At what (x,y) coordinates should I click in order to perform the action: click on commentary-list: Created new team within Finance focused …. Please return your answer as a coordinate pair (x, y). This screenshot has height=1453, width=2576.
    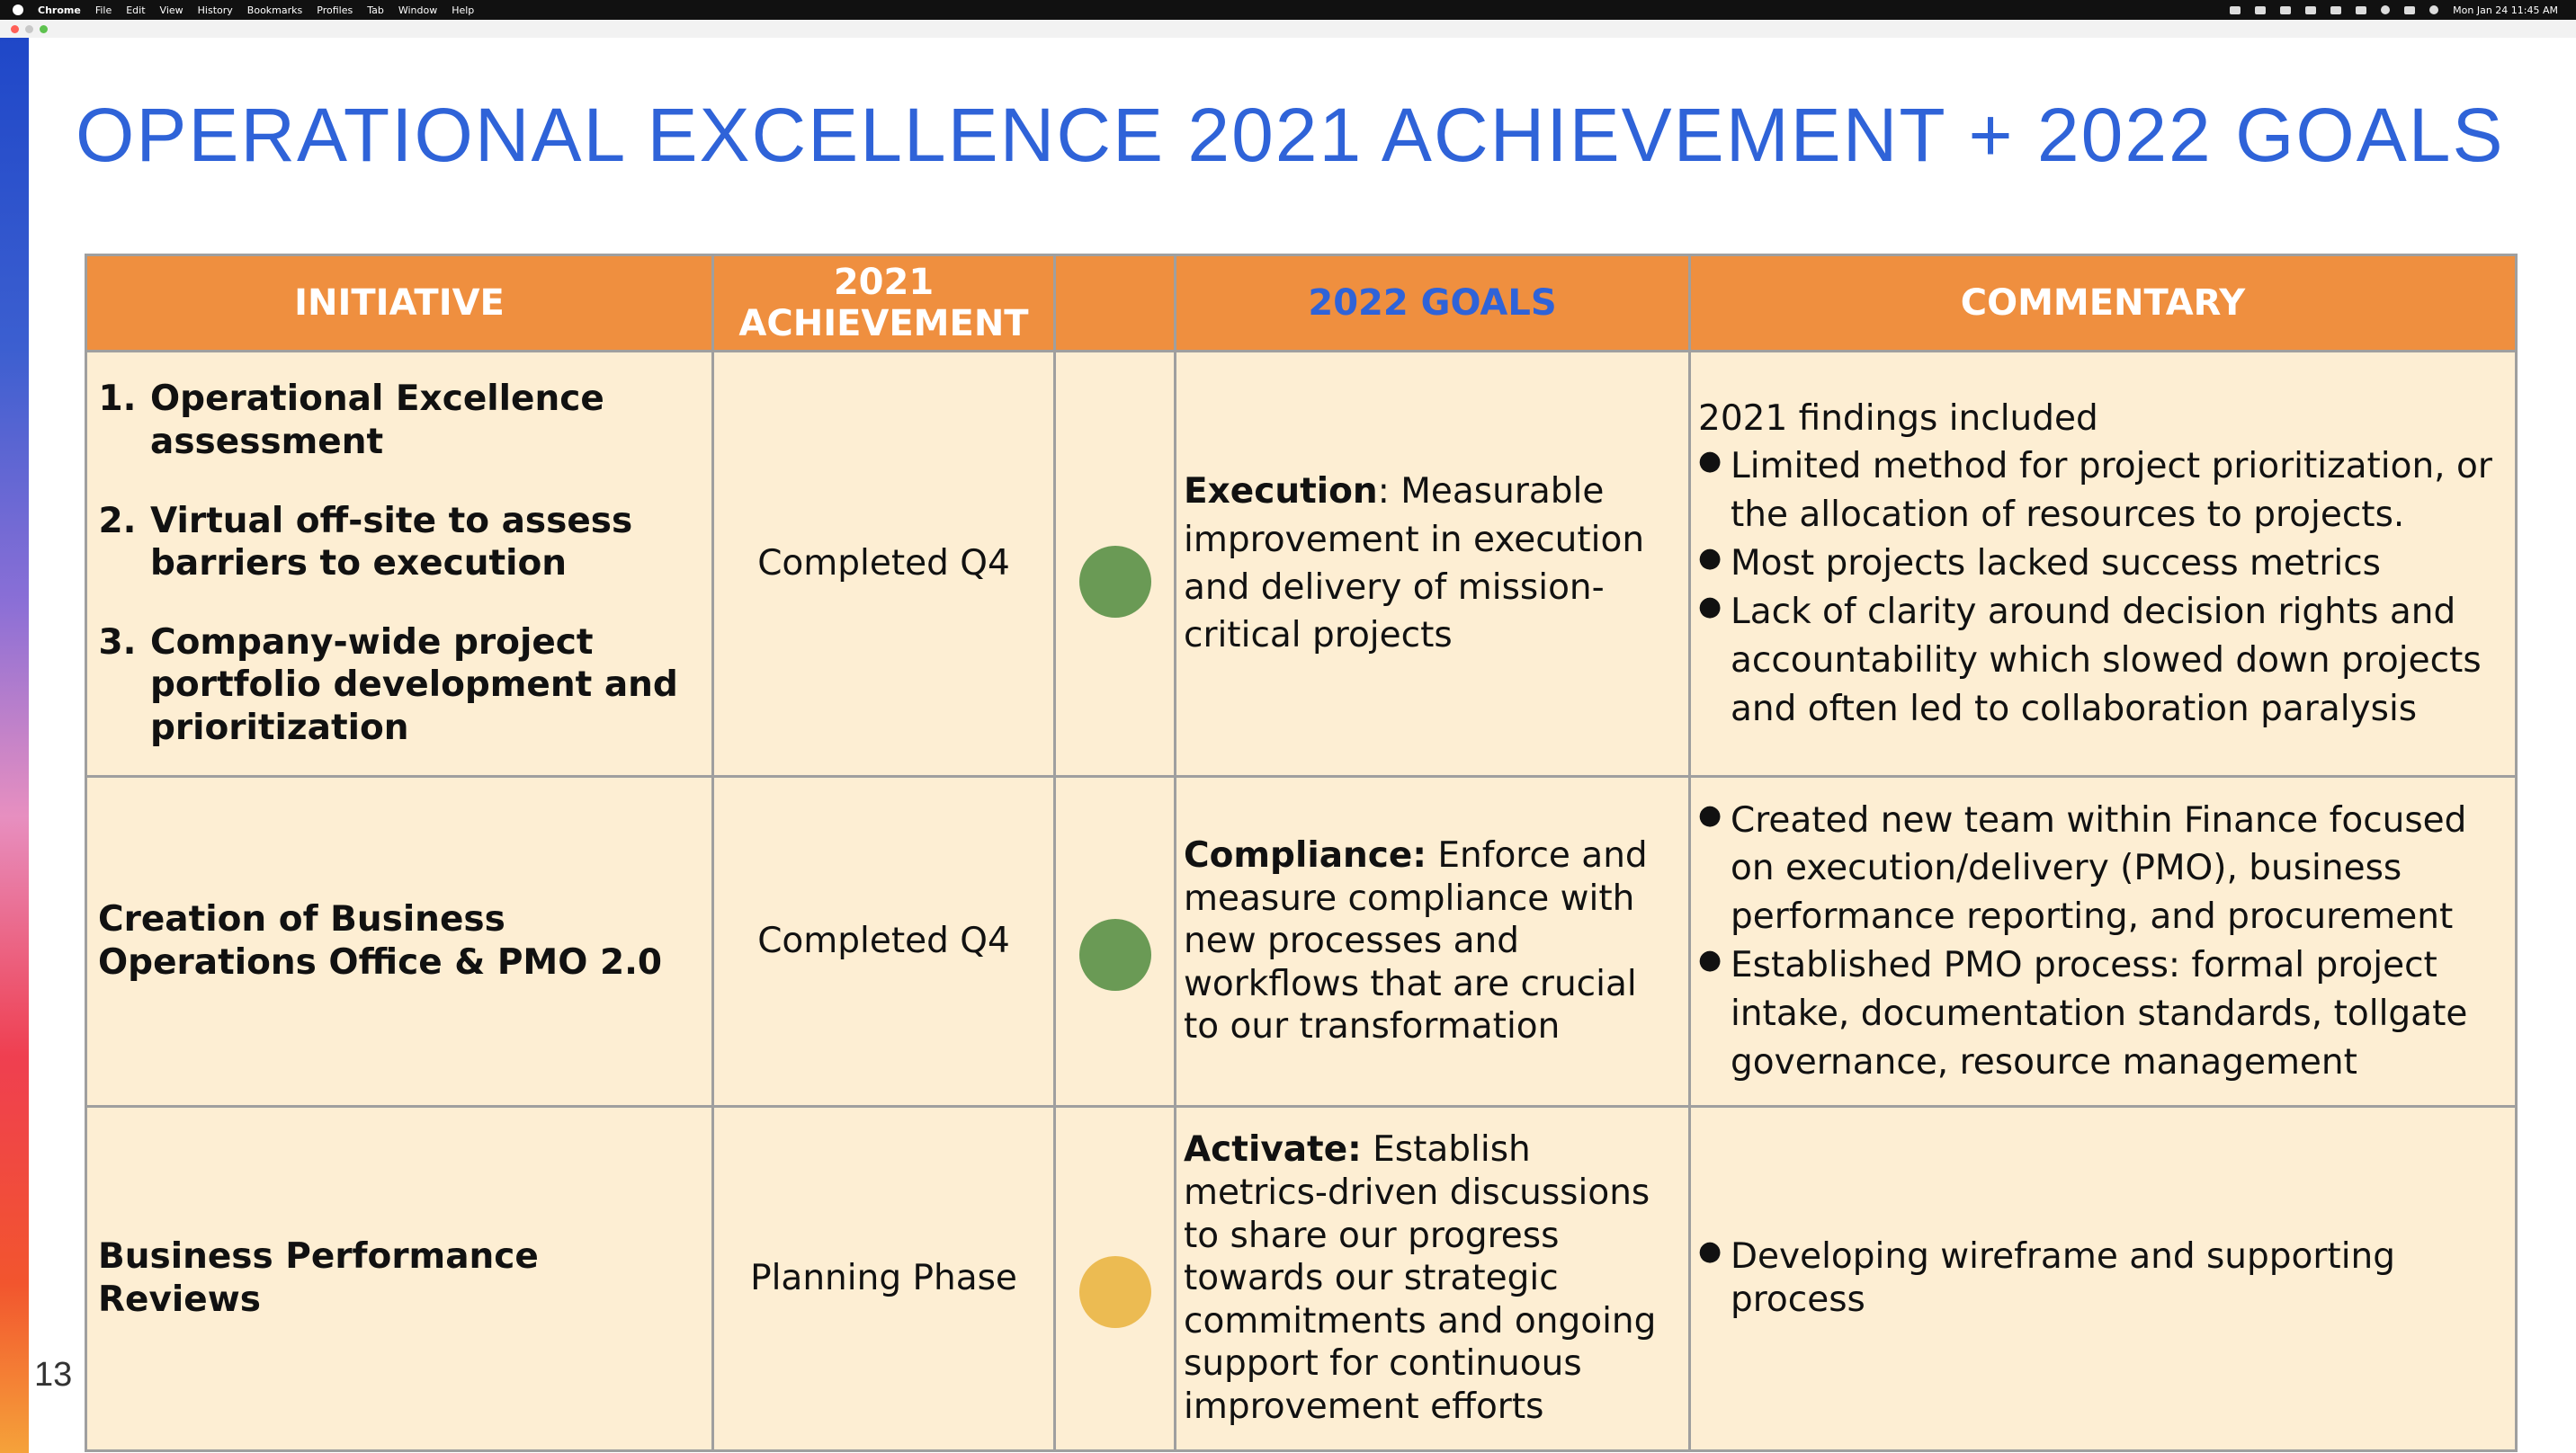
    Looking at the image, I should click on (2102, 942).